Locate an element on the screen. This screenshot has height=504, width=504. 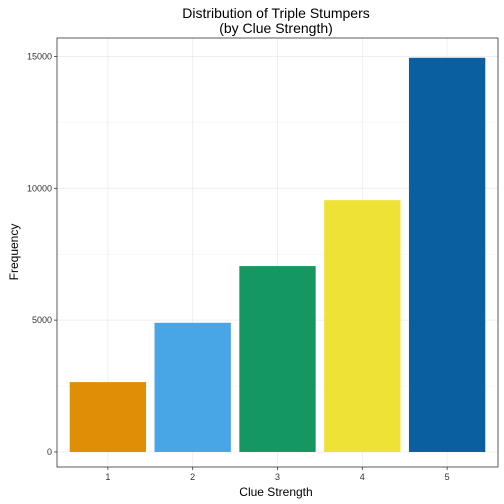
chart-title: Distribution of Triple Stumpers is located at coordinates (276, 13).